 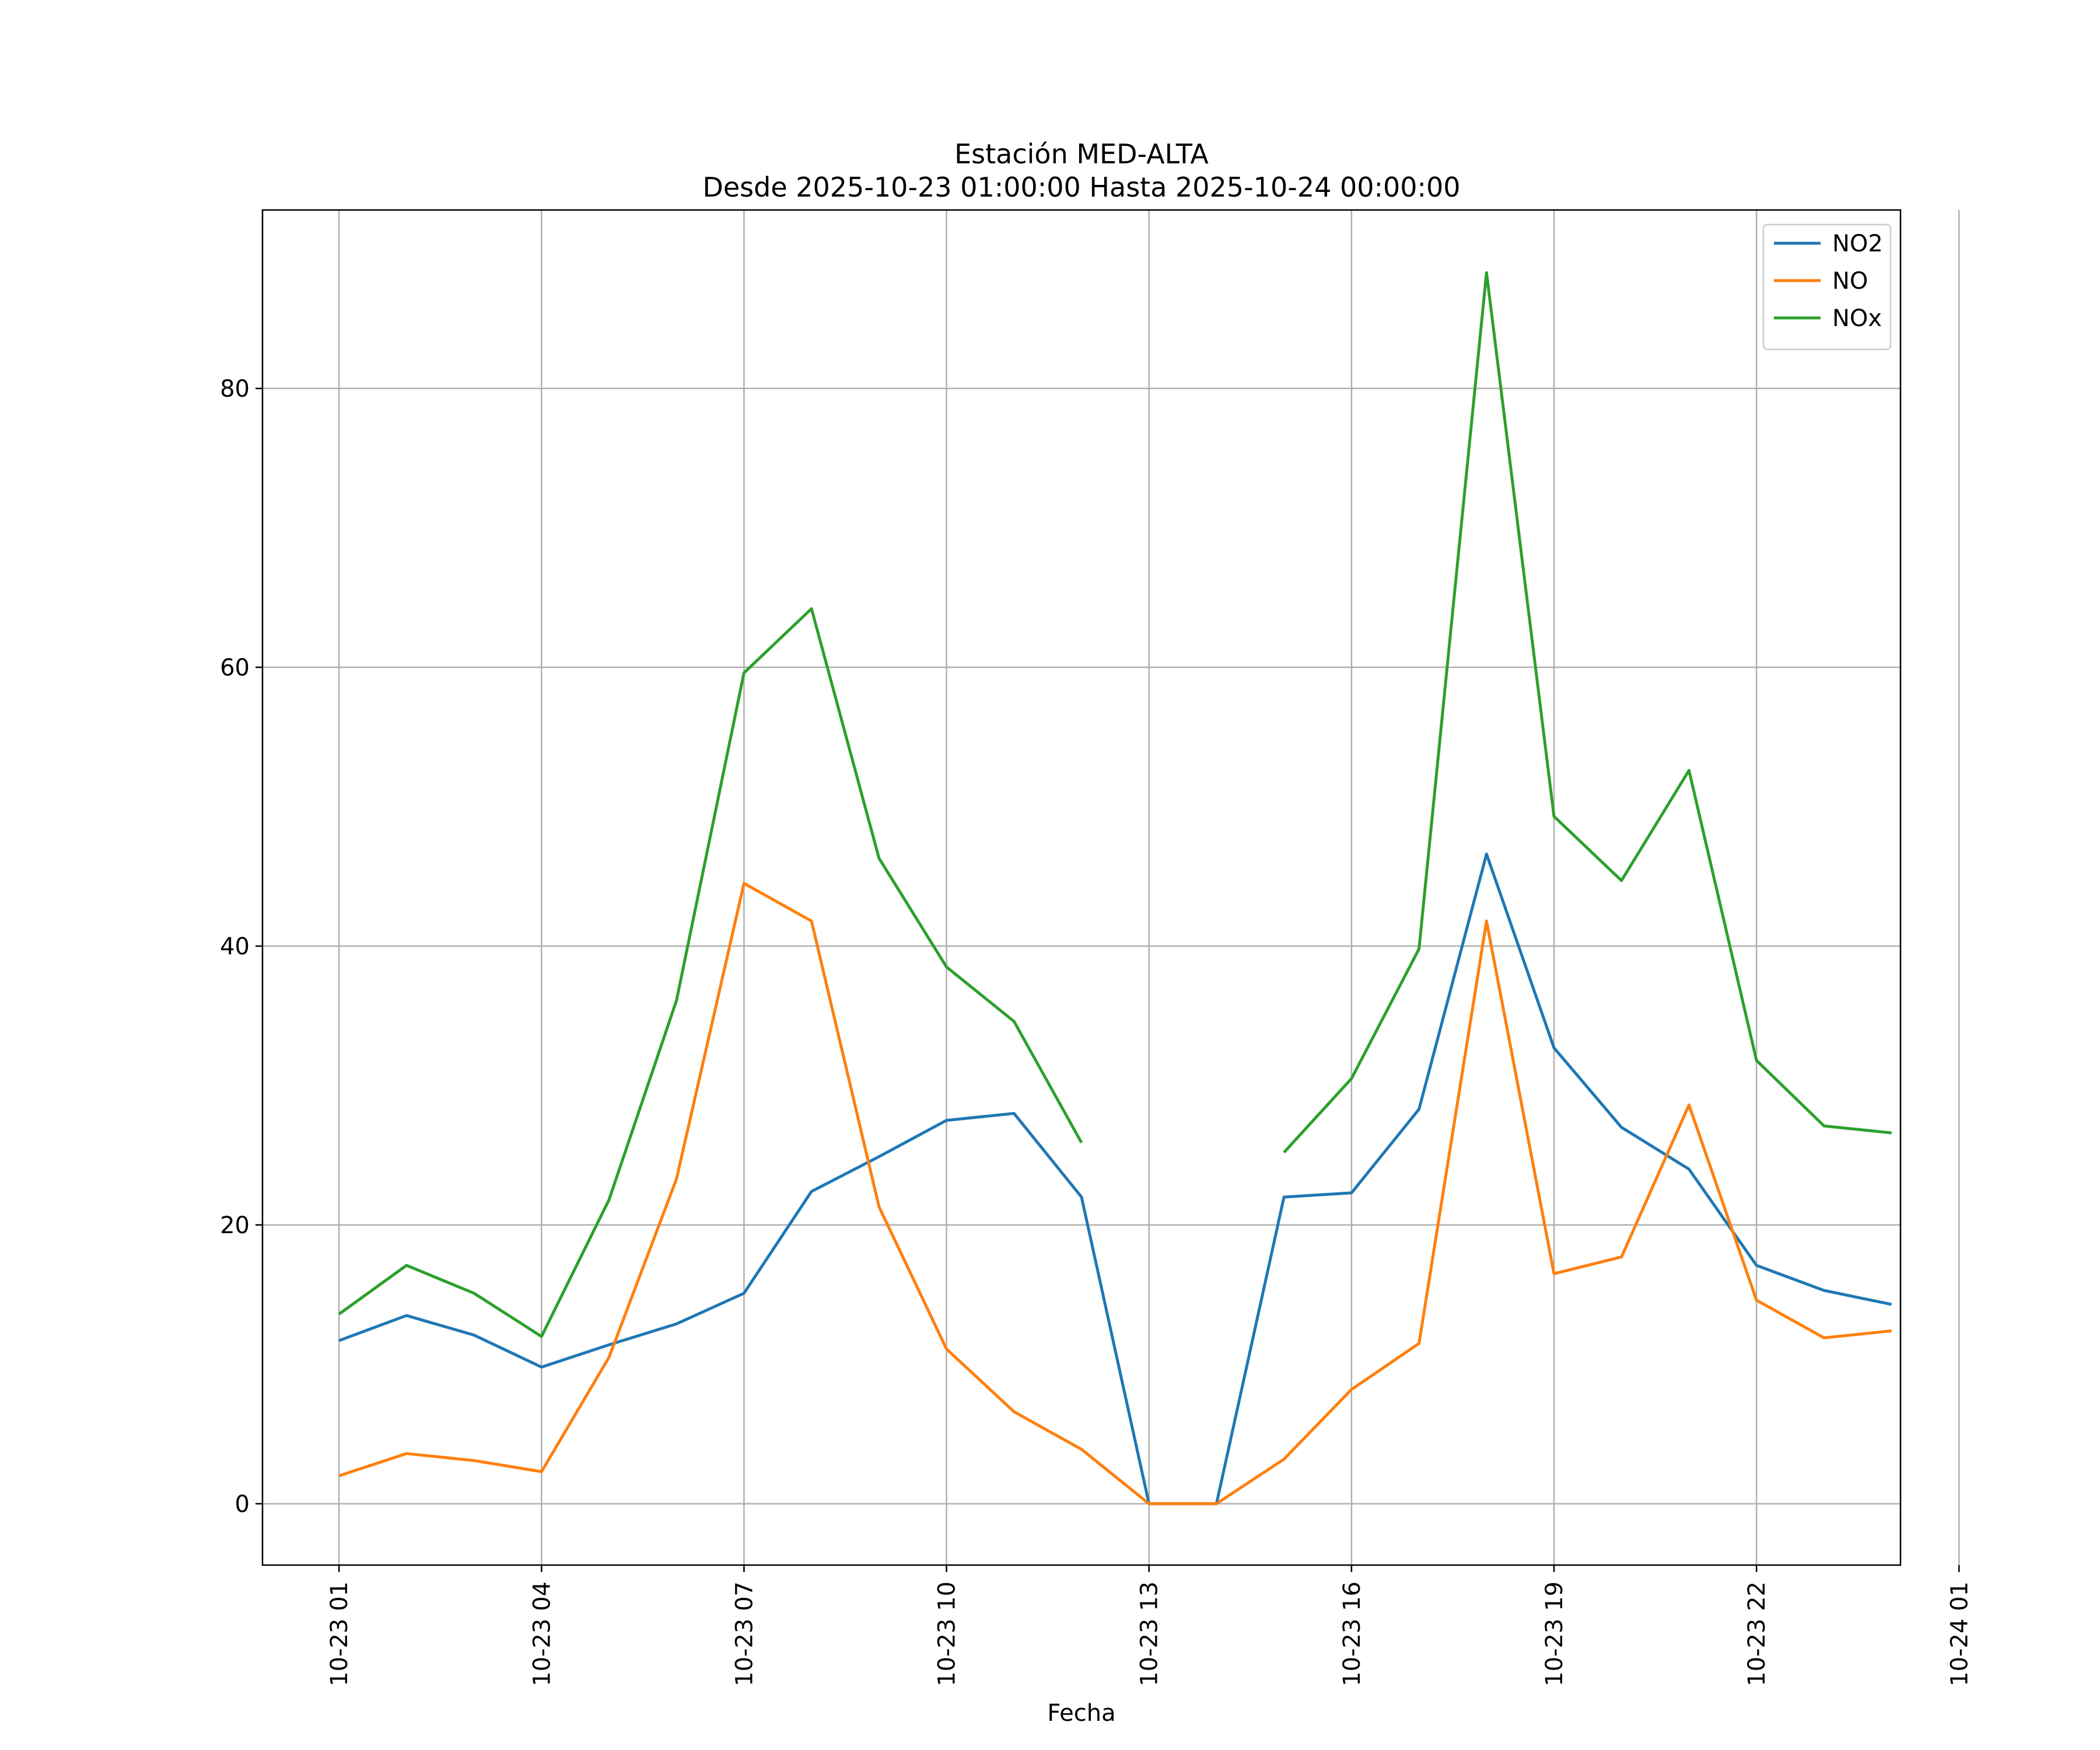 I want to click on y-axis-ticks: 0 20 40 60 80, so click(x=241, y=947).